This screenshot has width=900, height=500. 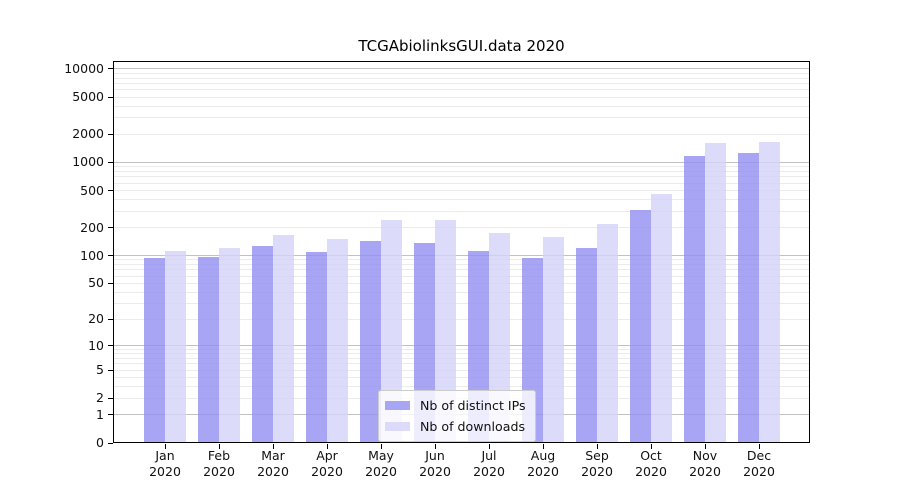 What do you see at coordinates (597, 446) in the screenshot?
I see `x-tick-sep` at bounding box center [597, 446].